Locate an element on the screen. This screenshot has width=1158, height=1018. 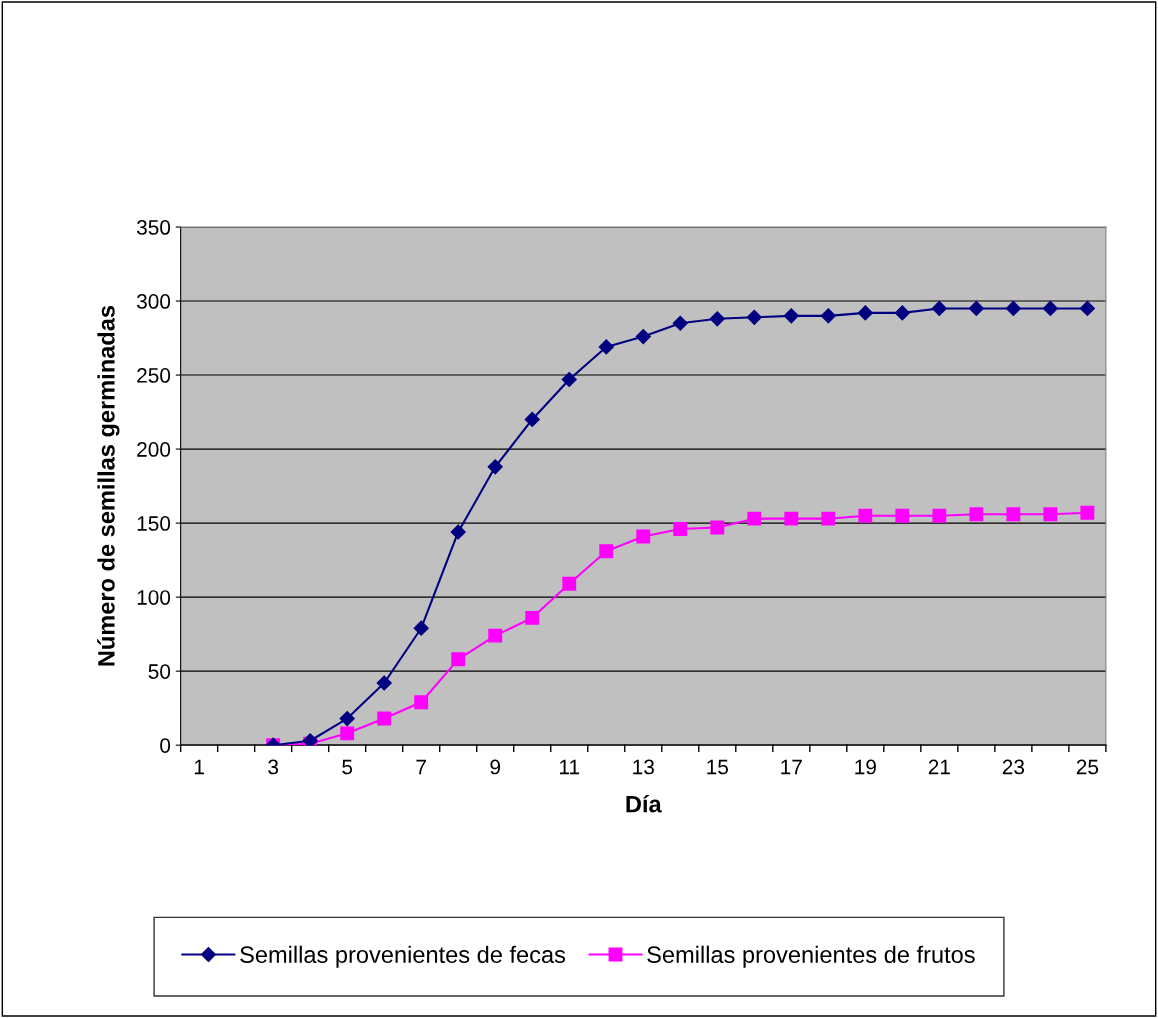
y-axis-title: Número de semillas germinadas is located at coordinates (108, 485).